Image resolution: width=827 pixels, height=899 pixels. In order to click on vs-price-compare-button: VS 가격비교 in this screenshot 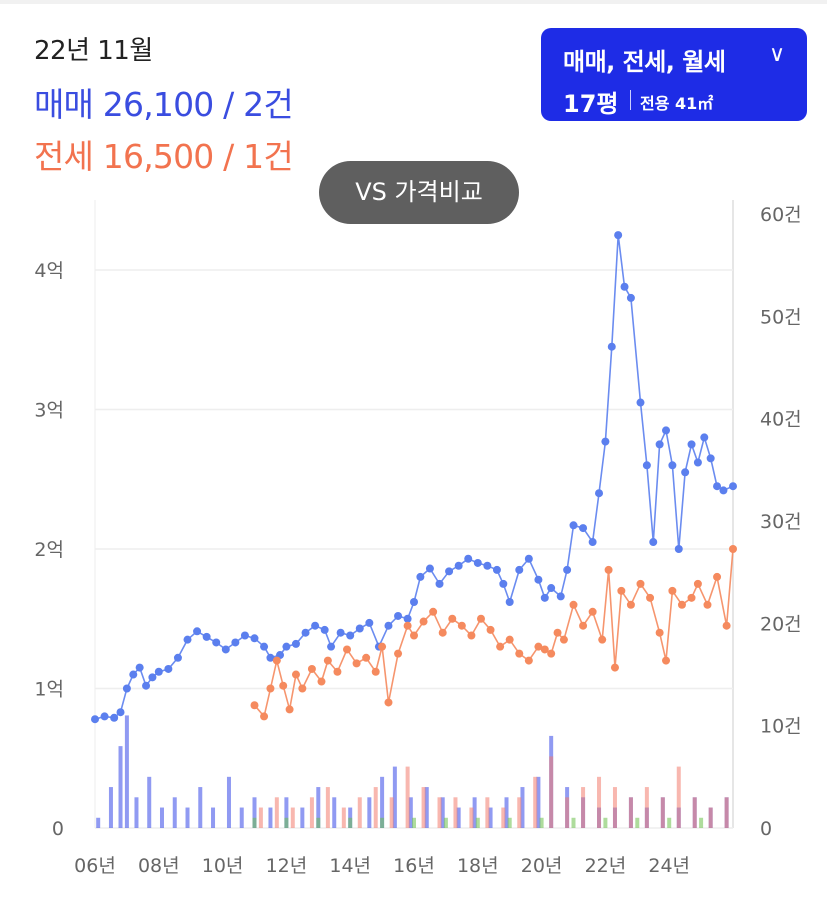, I will do `click(419, 192)`.